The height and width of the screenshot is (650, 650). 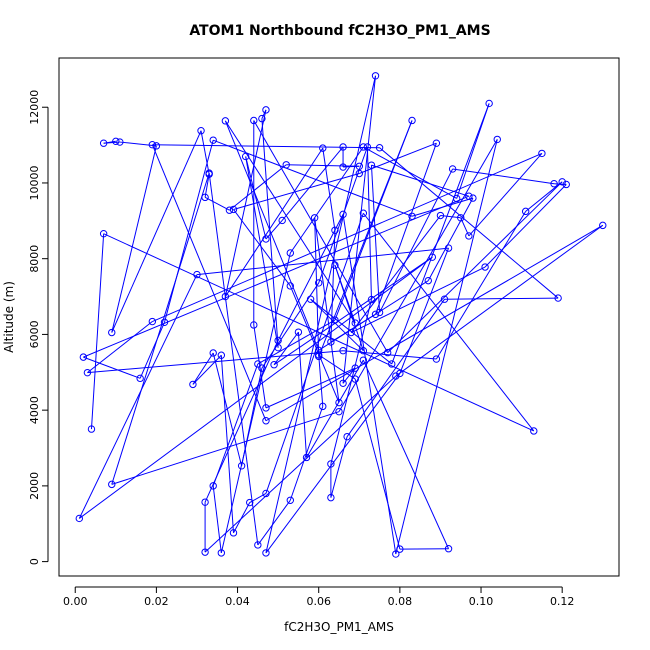 What do you see at coordinates (34, 334) in the screenshot?
I see `y-tick-label: 6000` at bounding box center [34, 334].